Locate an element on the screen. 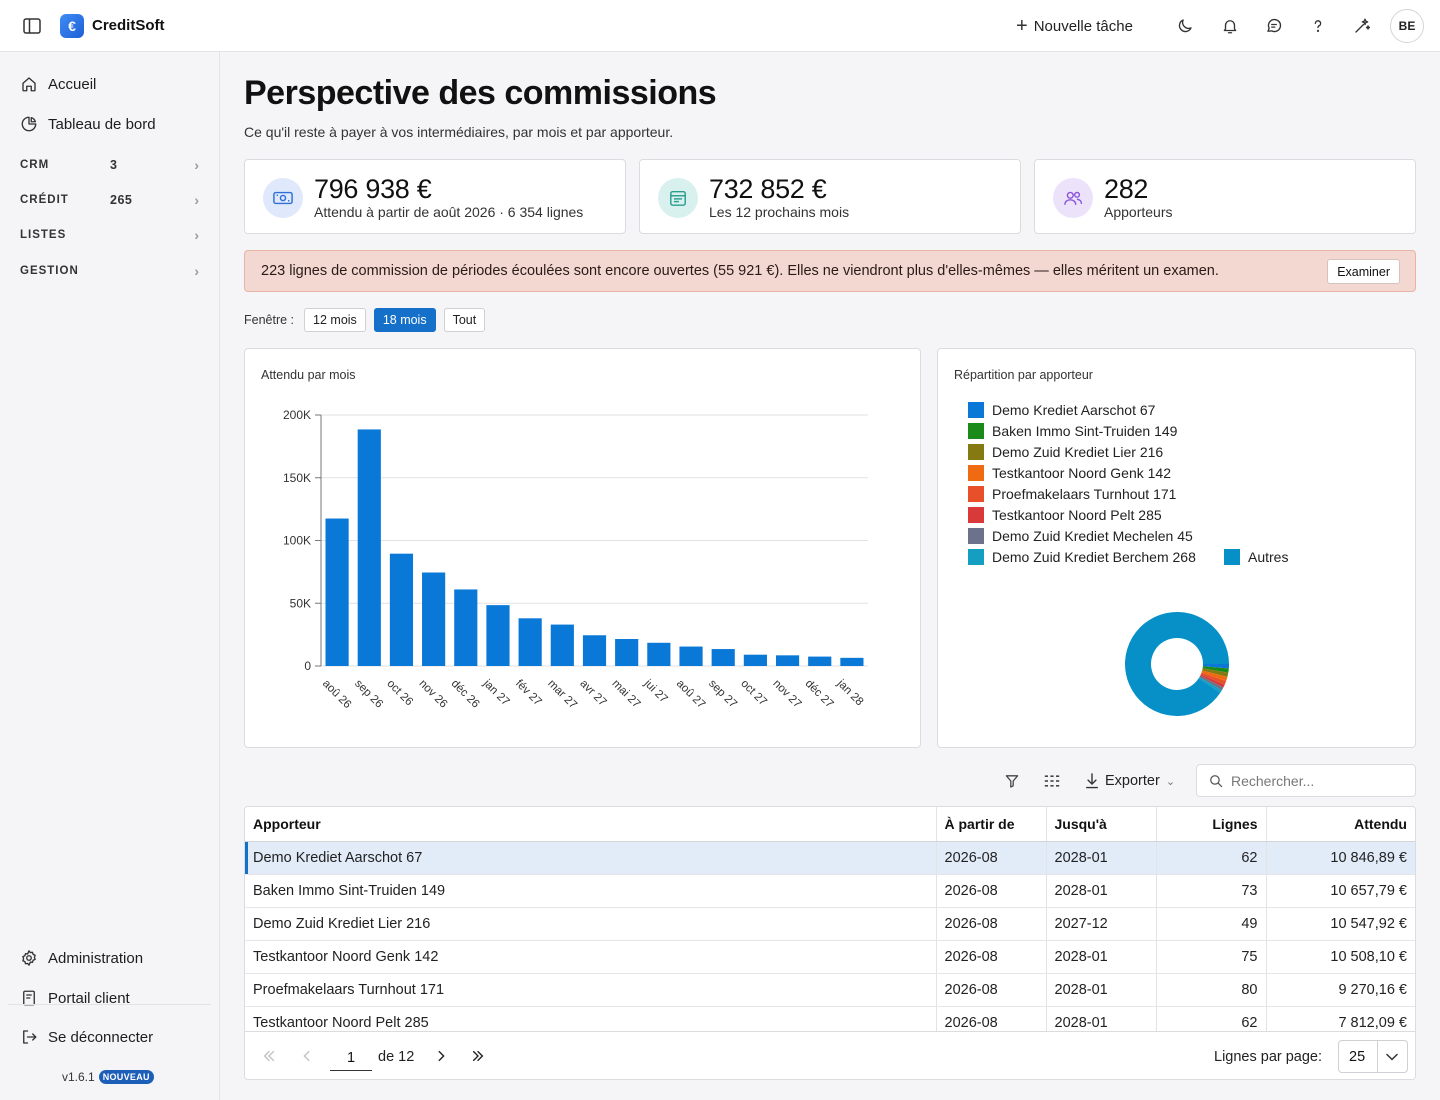  y-tick-label: 200K is located at coordinates (297, 415).